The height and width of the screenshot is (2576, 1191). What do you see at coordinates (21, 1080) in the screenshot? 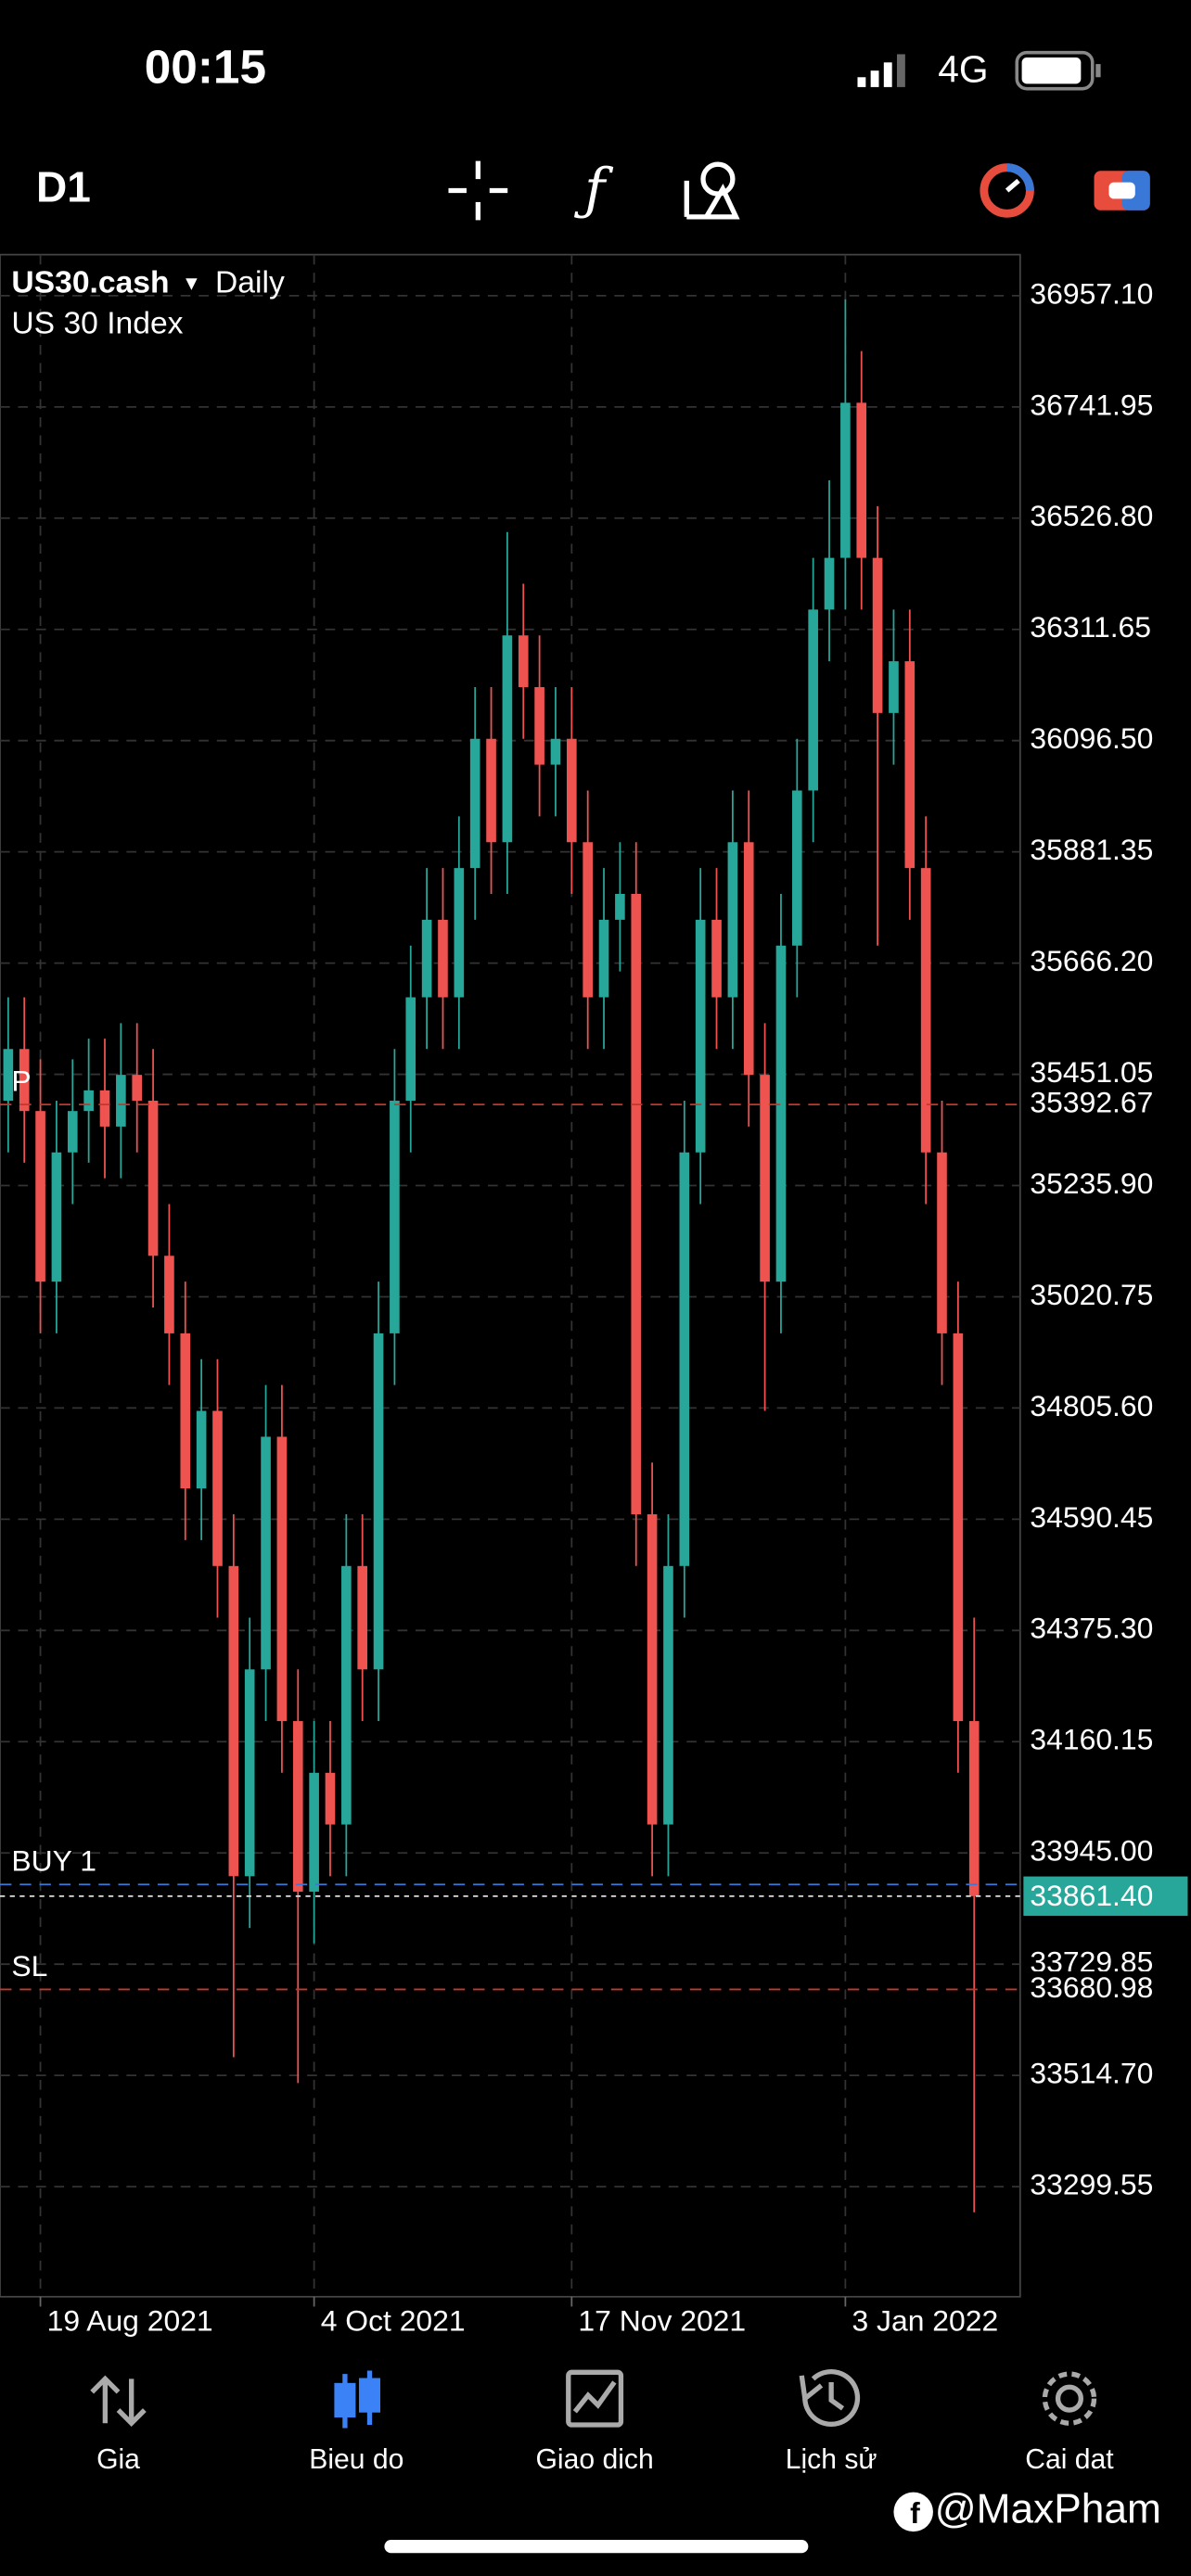
I see `level-name: P` at bounding box center [21, 1080].